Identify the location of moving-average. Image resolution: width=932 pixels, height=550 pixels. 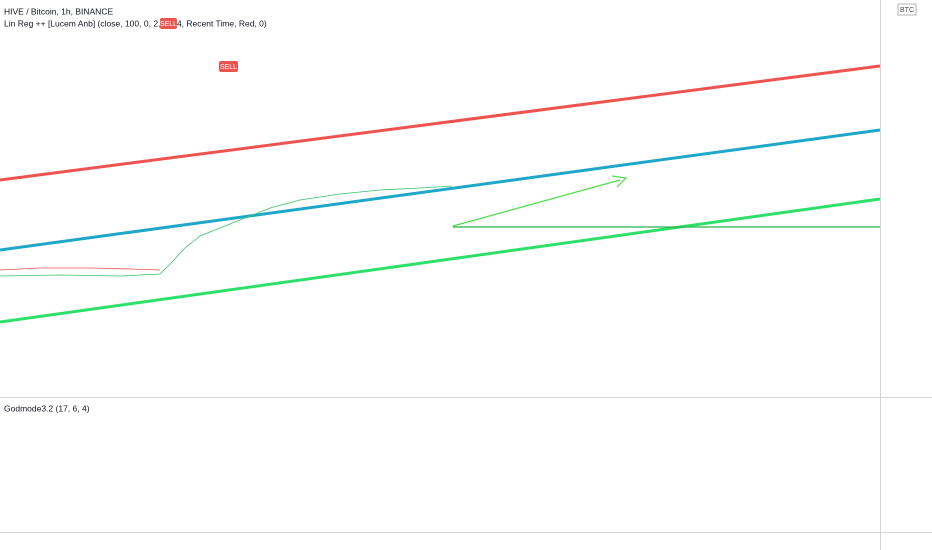
(226, 231).